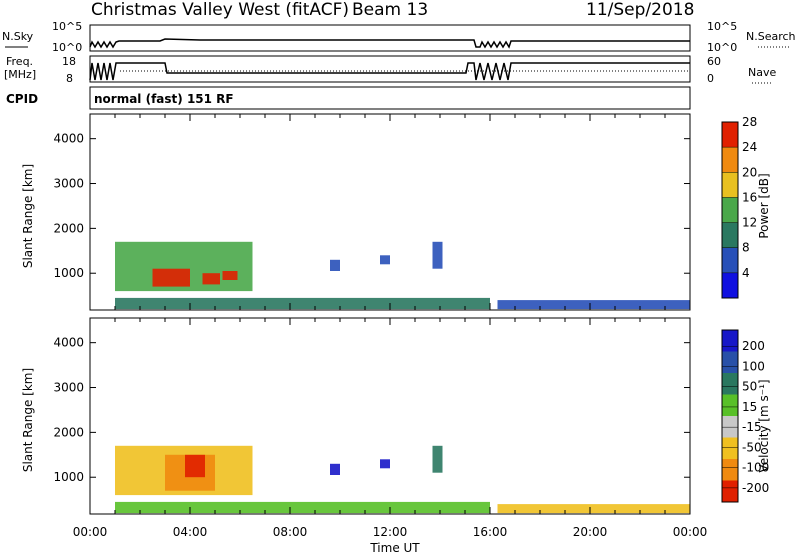 The height and width of the screenshot is (554, 800). Describe the element at coordinates (390, 98) in the screenshot. I see `cpid-frame` at that location.